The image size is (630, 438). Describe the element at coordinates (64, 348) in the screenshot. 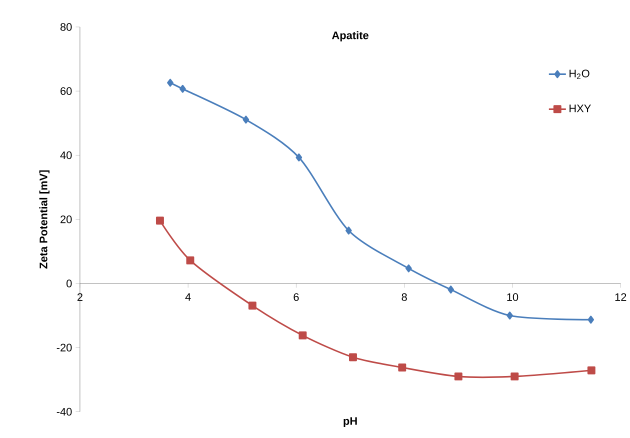

I see `y-tick-label: -20` at that location.